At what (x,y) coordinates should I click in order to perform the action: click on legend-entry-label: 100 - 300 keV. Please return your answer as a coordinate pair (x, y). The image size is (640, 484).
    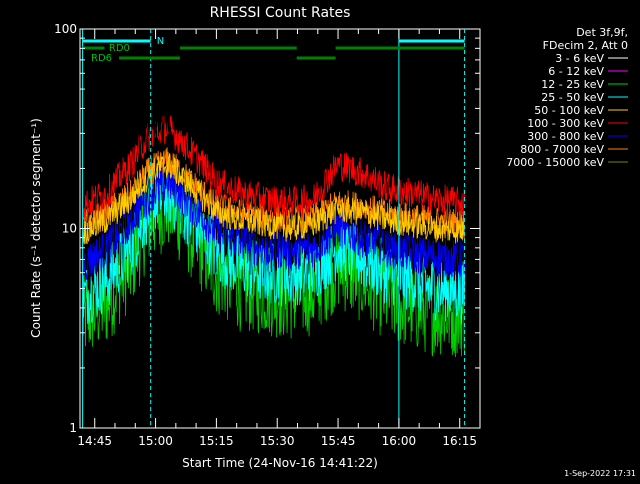
    Looking at the image, I should click on (565, 123).